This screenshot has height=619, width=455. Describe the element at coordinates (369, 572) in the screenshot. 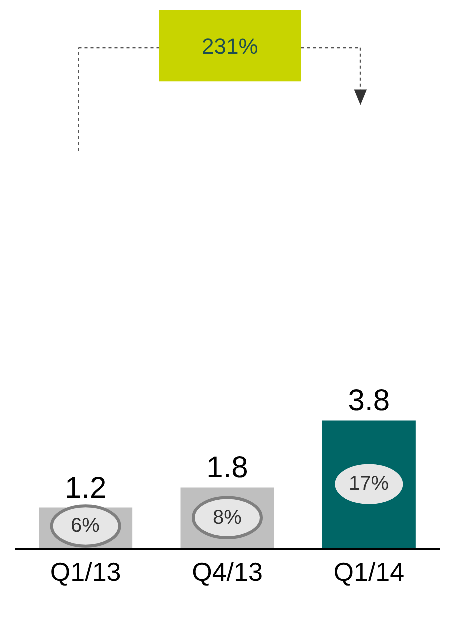

I see `x-tick-label: Q1/14` at that location.